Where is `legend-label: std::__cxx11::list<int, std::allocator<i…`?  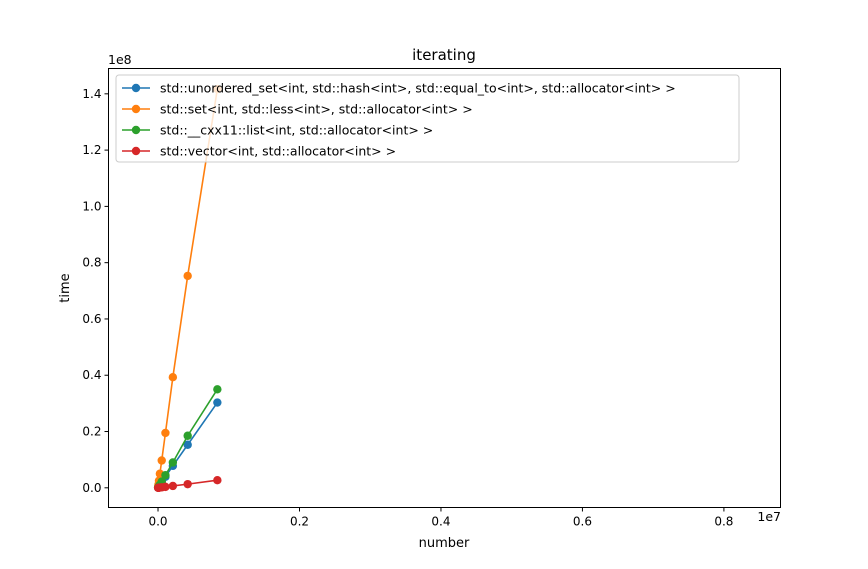
legend-label: std::__cxx11::list<int, std::allocator<i… is located at coordinates (296, 130).